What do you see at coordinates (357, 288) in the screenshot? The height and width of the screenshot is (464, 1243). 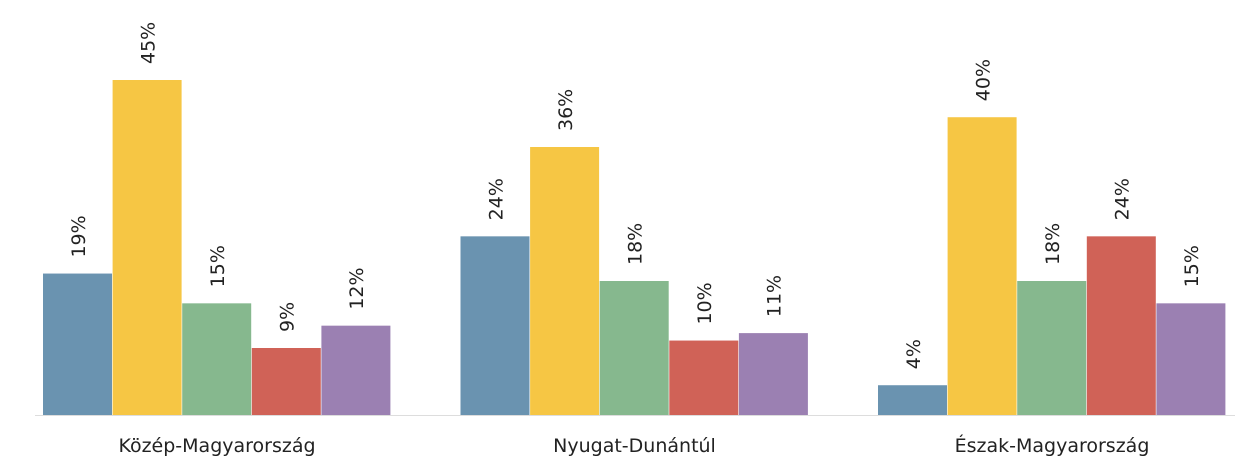 I see `data-label: 12%` at bounding box center [357, 288].